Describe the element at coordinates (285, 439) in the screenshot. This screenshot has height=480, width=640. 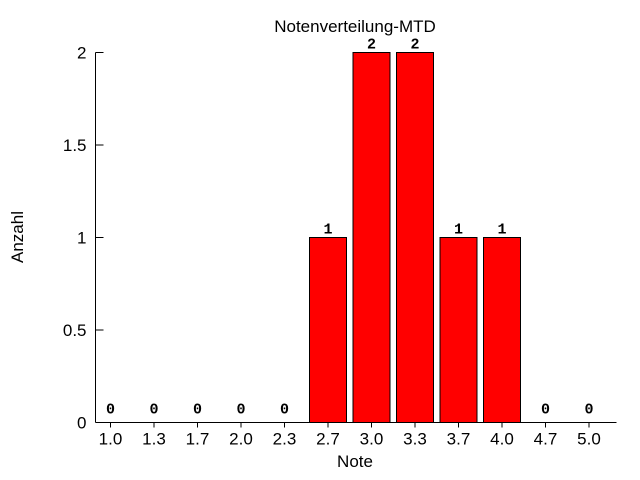
I see `x-tick-label: 2.3` at that location.